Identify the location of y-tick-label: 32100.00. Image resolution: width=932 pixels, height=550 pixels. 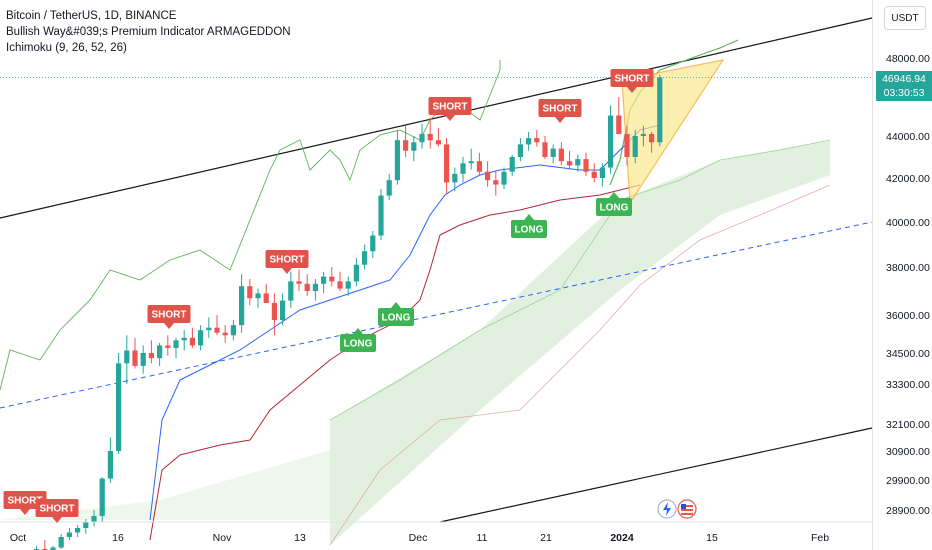
(908, 425).